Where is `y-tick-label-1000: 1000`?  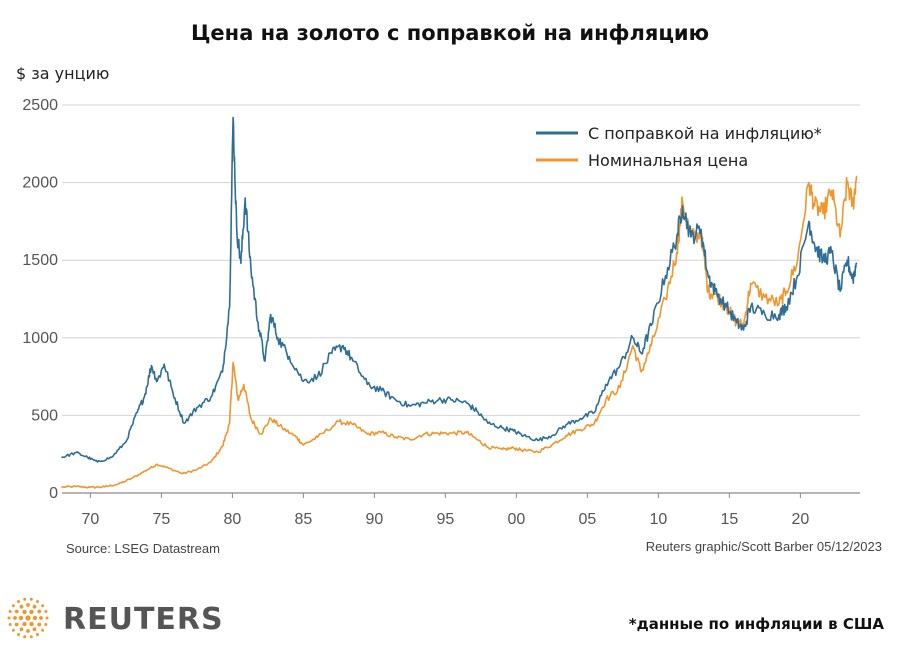 y-tick-label-1000: 1000 is located at coordinates (40, 338).